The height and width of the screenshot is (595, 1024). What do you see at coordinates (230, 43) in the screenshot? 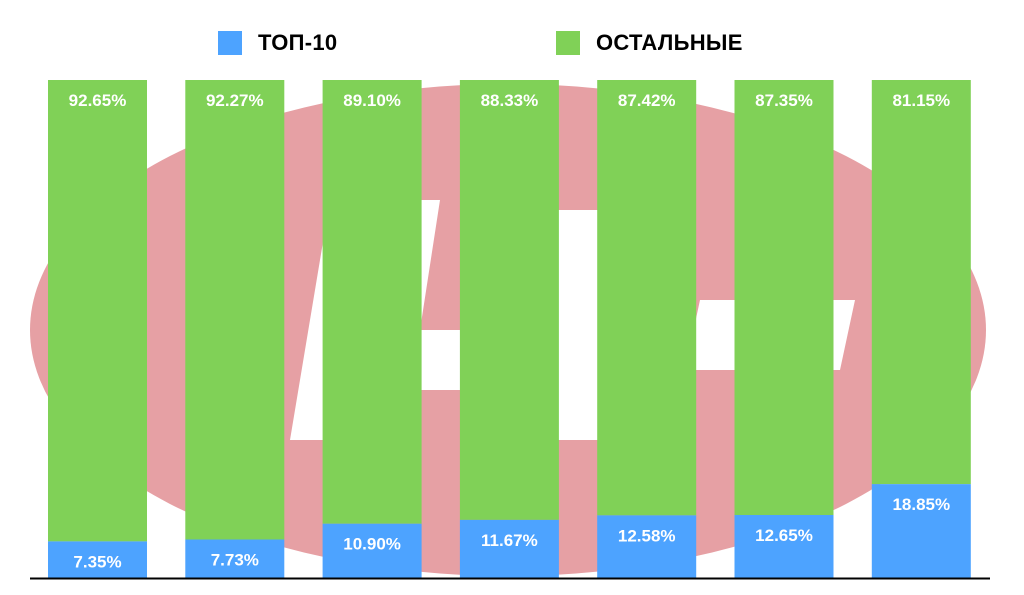
I see `legend-swatch-top10` at bounding box center [230, 43].